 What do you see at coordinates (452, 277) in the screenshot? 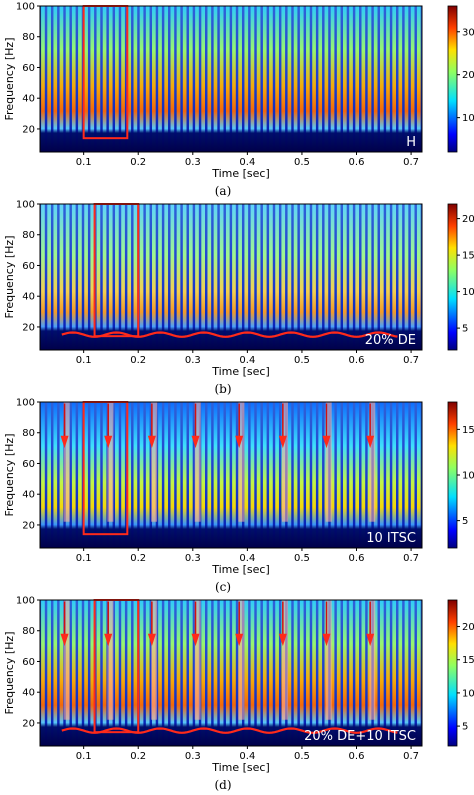
I see `colorbar` at bounding box center [452, 277].